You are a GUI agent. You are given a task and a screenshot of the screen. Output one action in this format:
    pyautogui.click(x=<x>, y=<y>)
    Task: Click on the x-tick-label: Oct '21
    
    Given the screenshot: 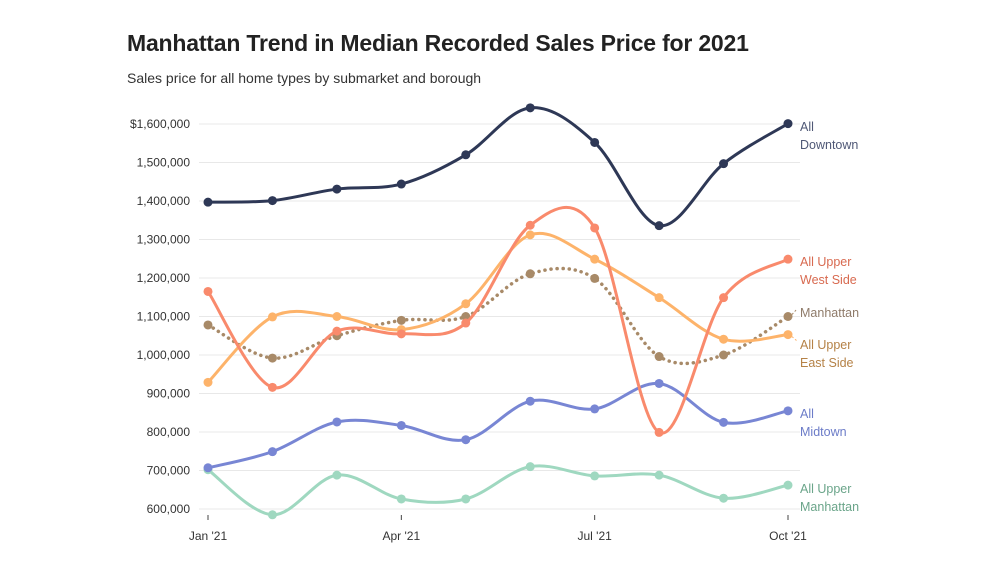 What is the action you would take?
    pyautogui.click(x=788, y=536)
    